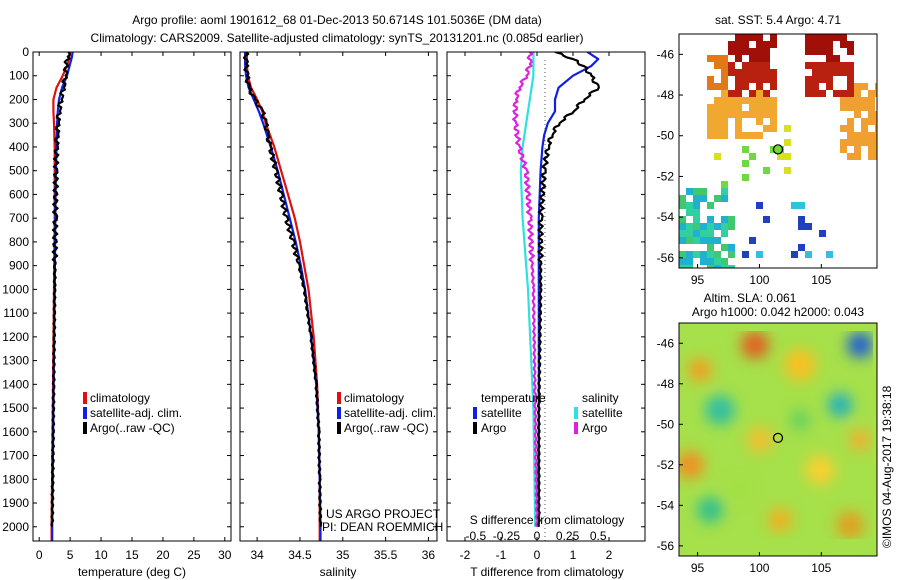 The image size is (900, 580). I want to click on x-tick-label: 1, so click(573, 555).